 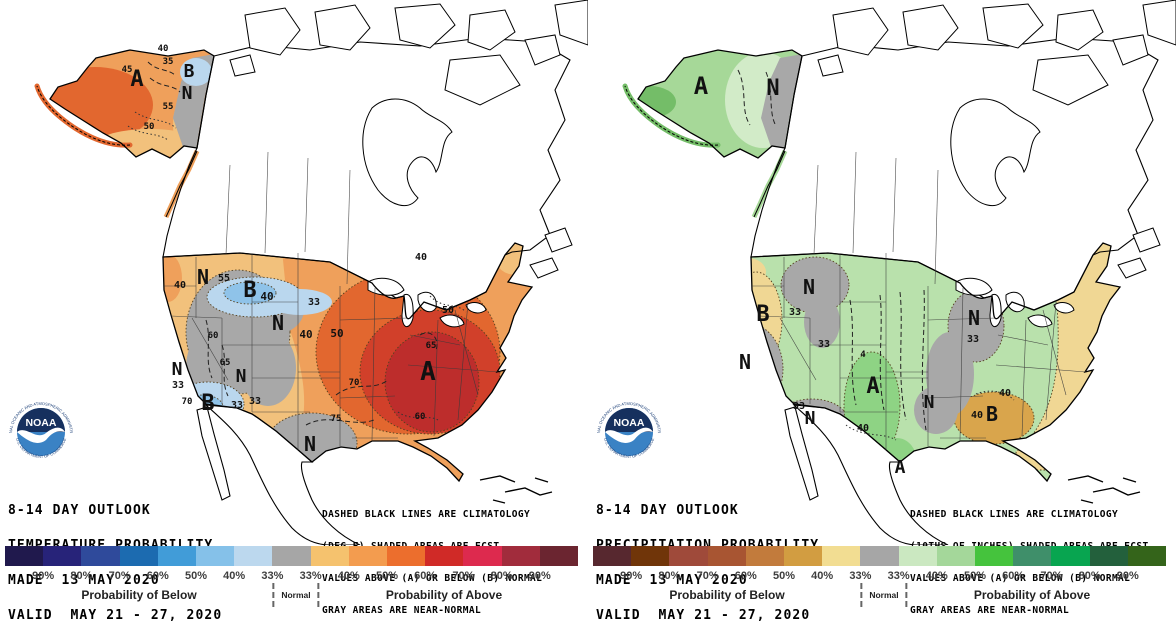 What do you see at coordinates (213, 336) in the screenshot?
I see `map-label: 60` at bounding box center [213, 336].